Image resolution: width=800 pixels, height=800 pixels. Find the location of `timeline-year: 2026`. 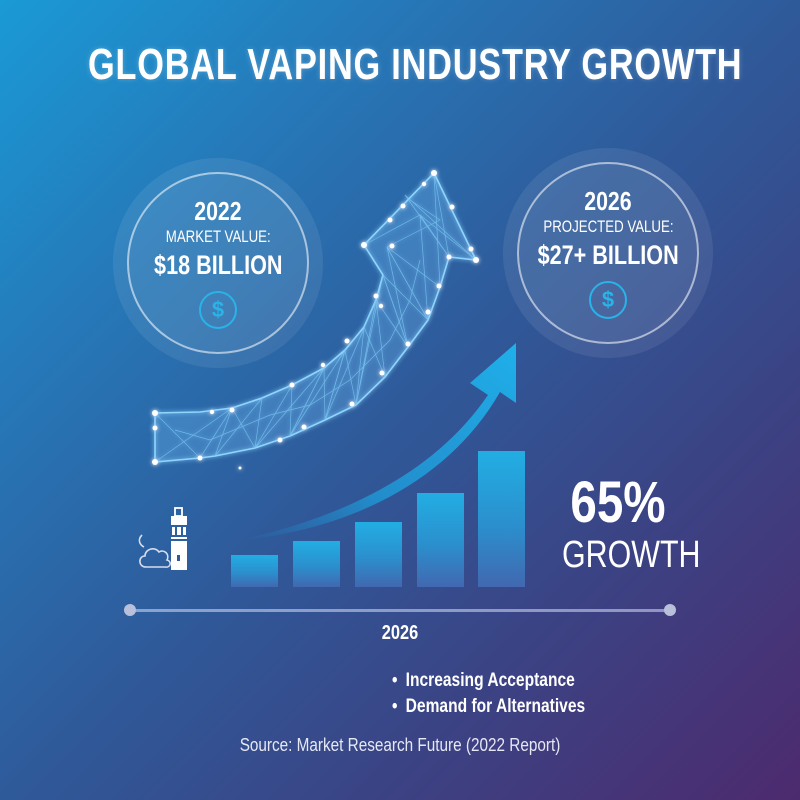

timeline-year: 2026 is located at coordinates (400, 633).